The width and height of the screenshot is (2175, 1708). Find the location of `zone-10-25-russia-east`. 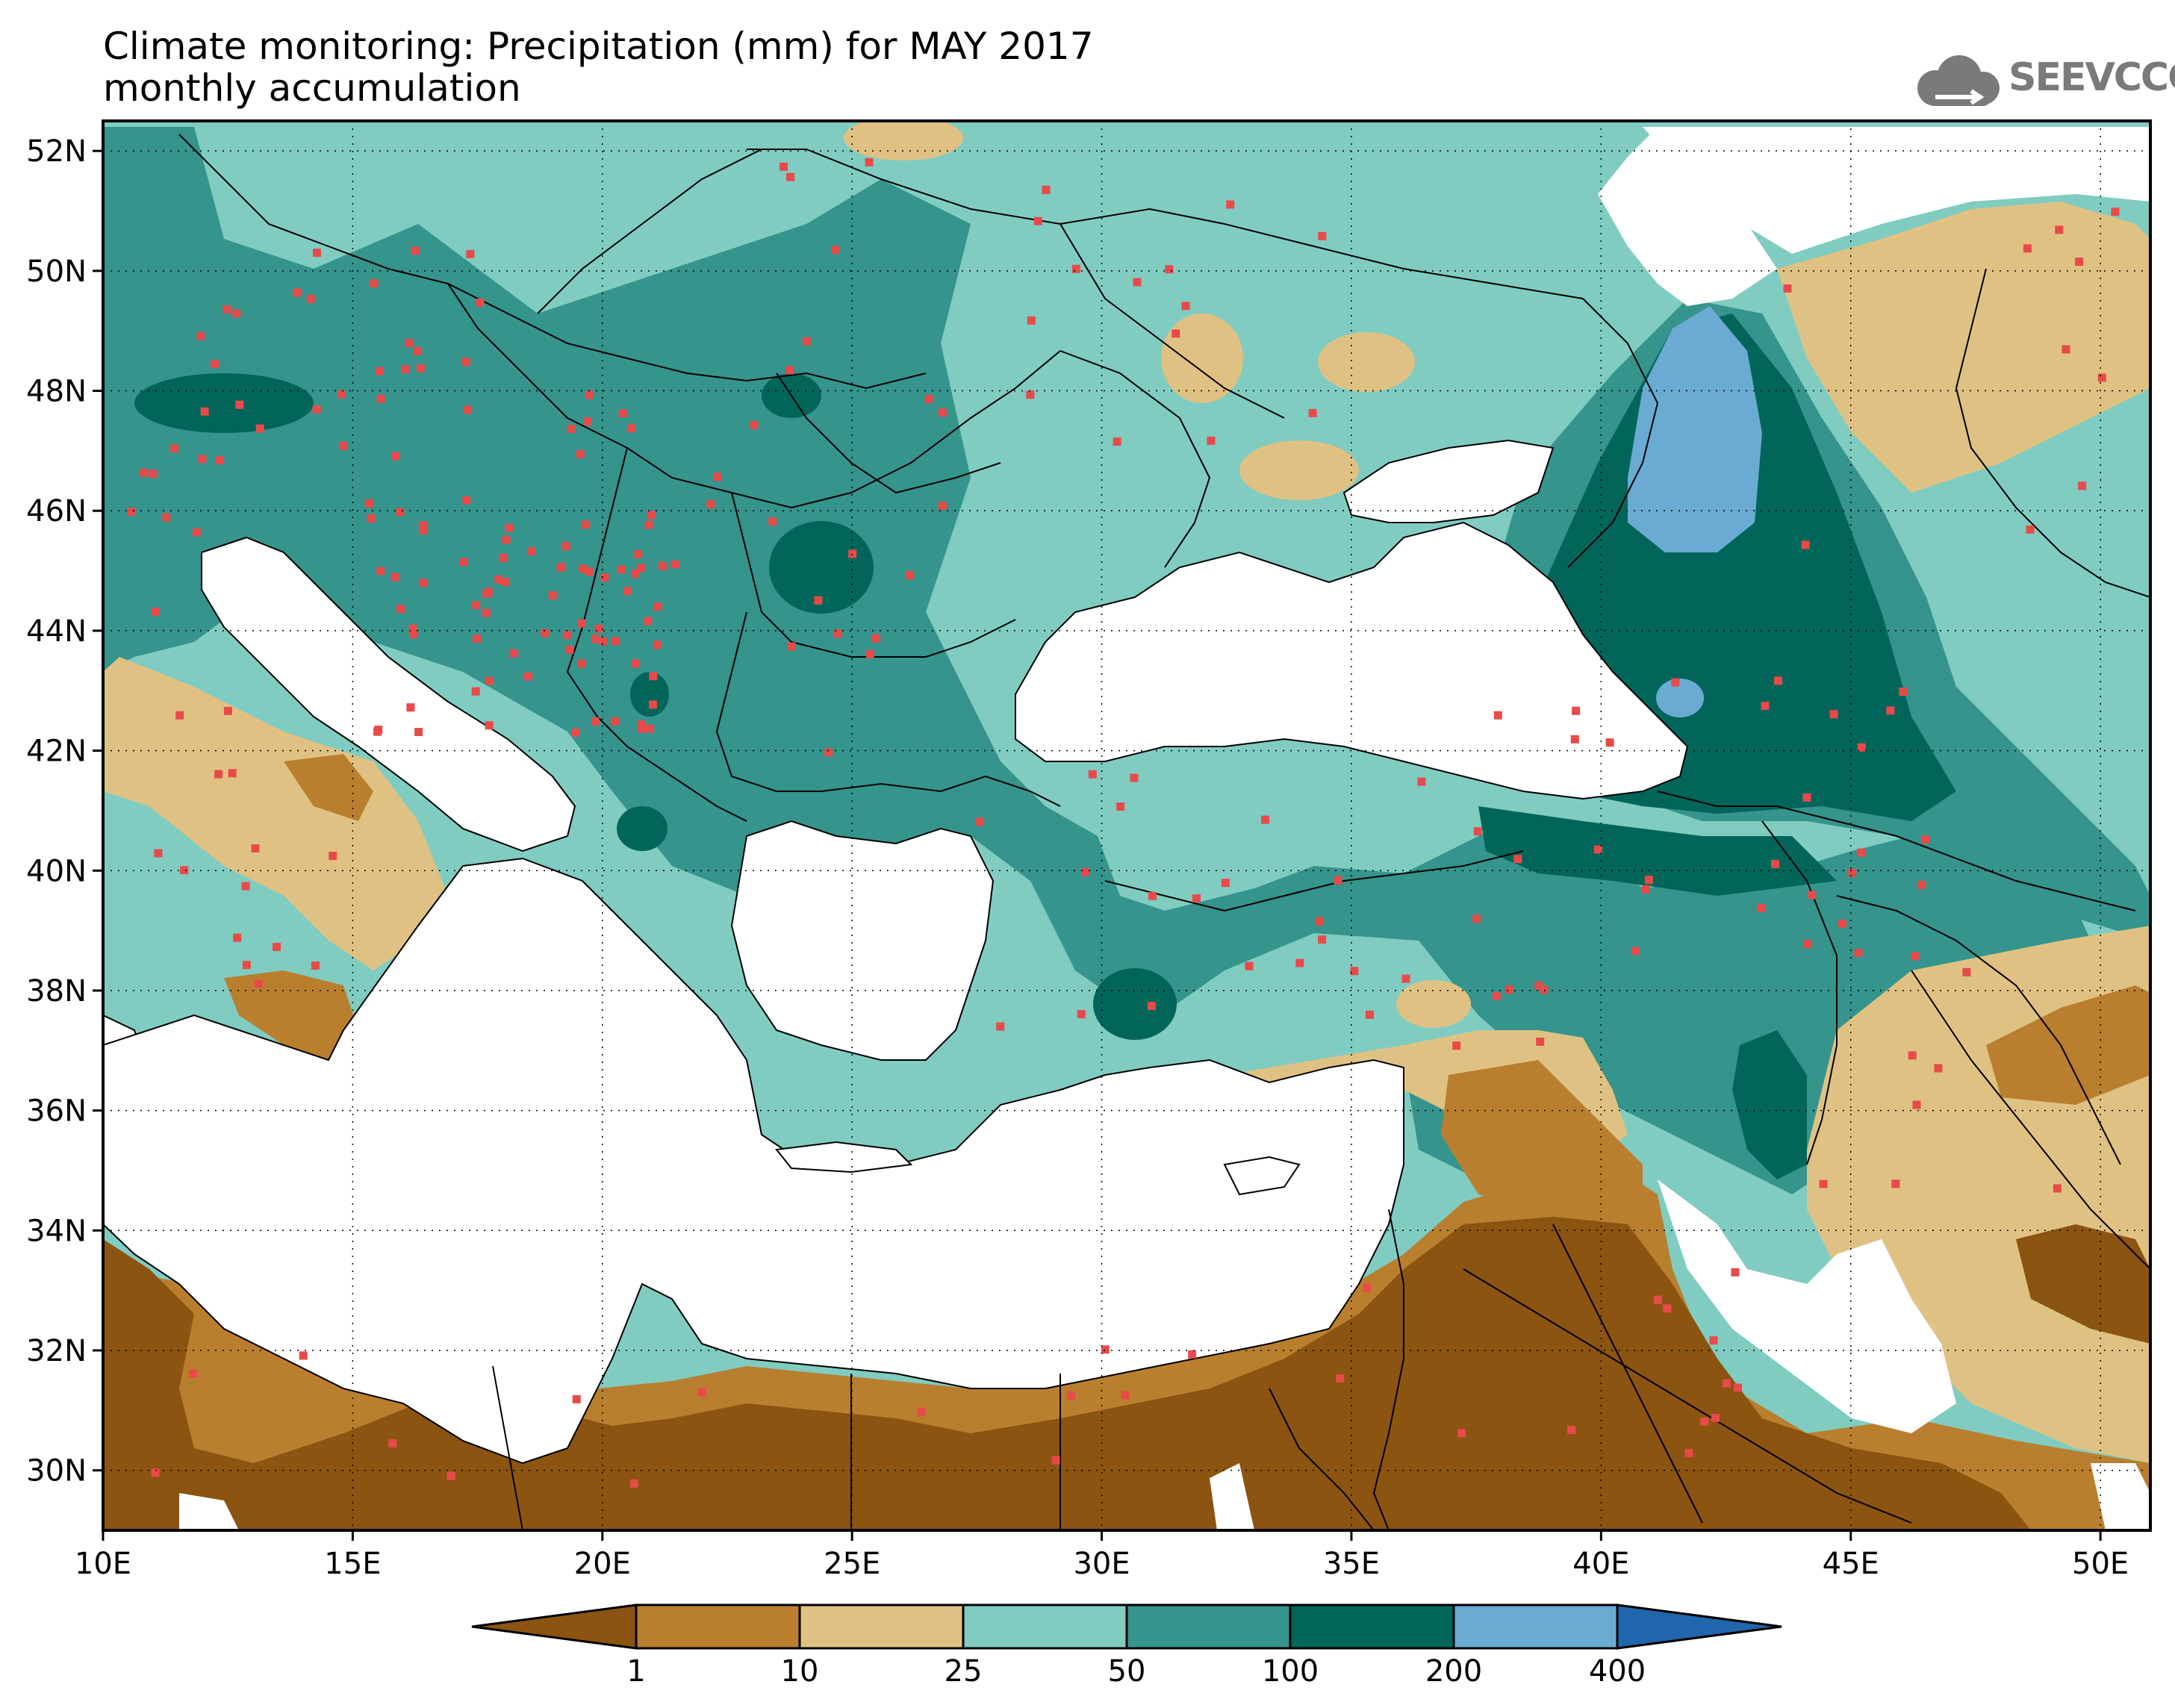

zone-10-25-russia-east is located at coordinates (1963, 347).